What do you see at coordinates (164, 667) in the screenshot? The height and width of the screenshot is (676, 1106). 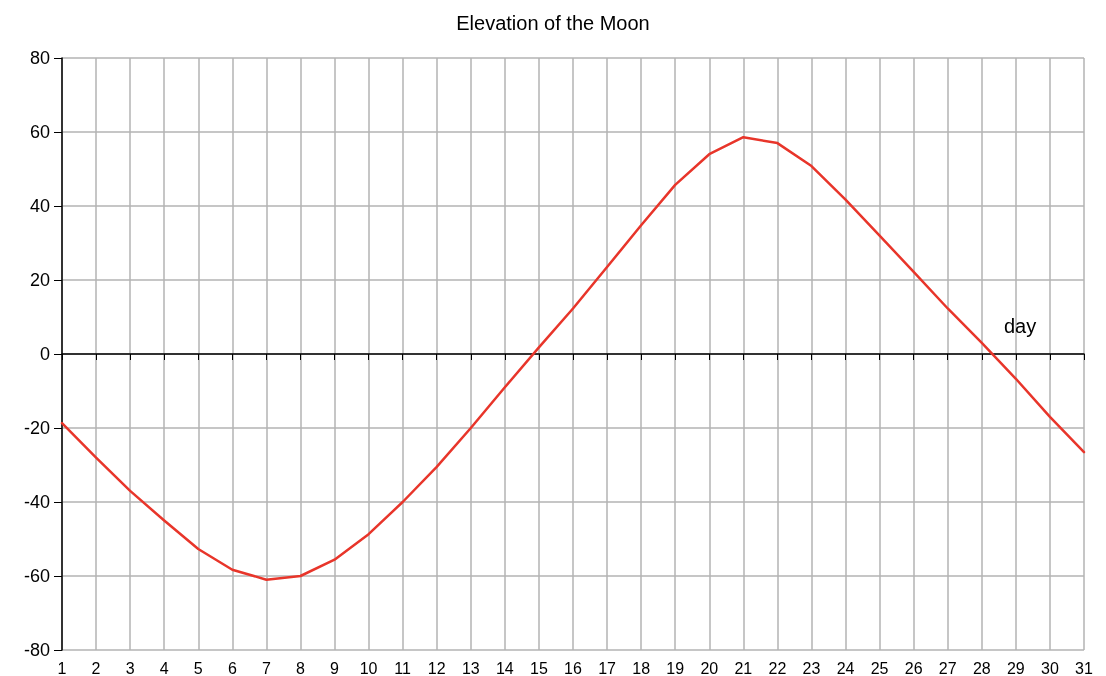 I see `x-tick-label: 4` at bounding box center [164, 667].